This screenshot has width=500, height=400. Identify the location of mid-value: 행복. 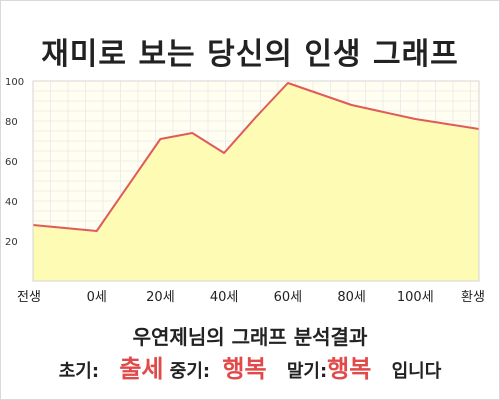
(244, 369).